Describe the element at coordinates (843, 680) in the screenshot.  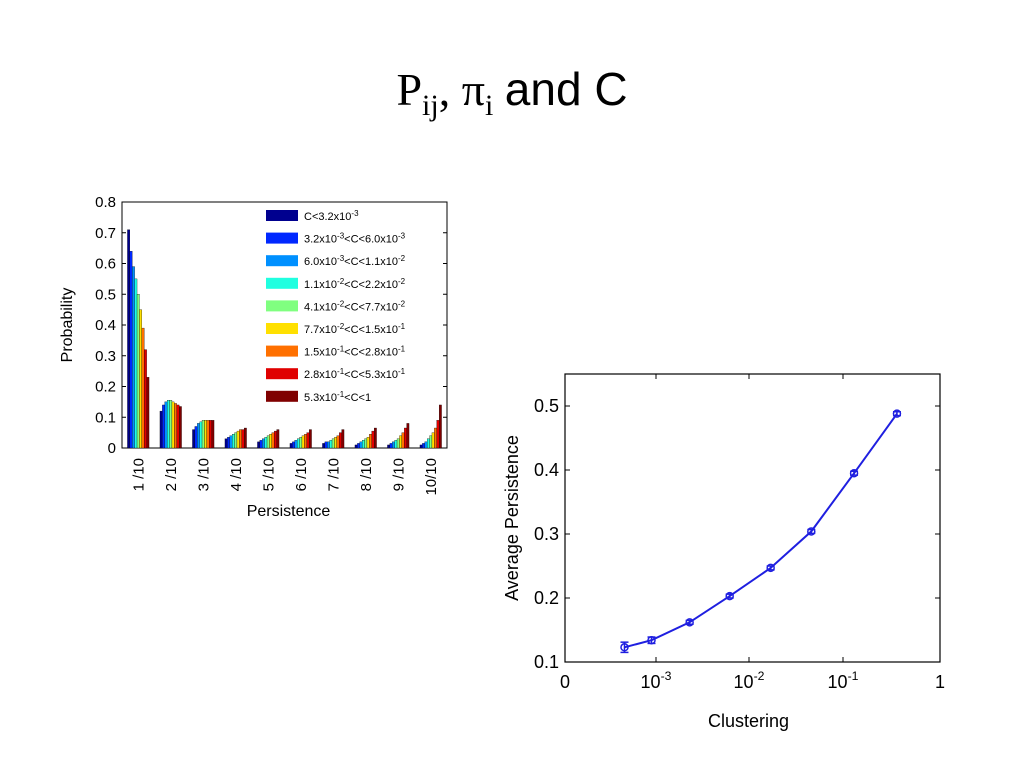
I see `x-tick-label: 10⁻¹` at that location.